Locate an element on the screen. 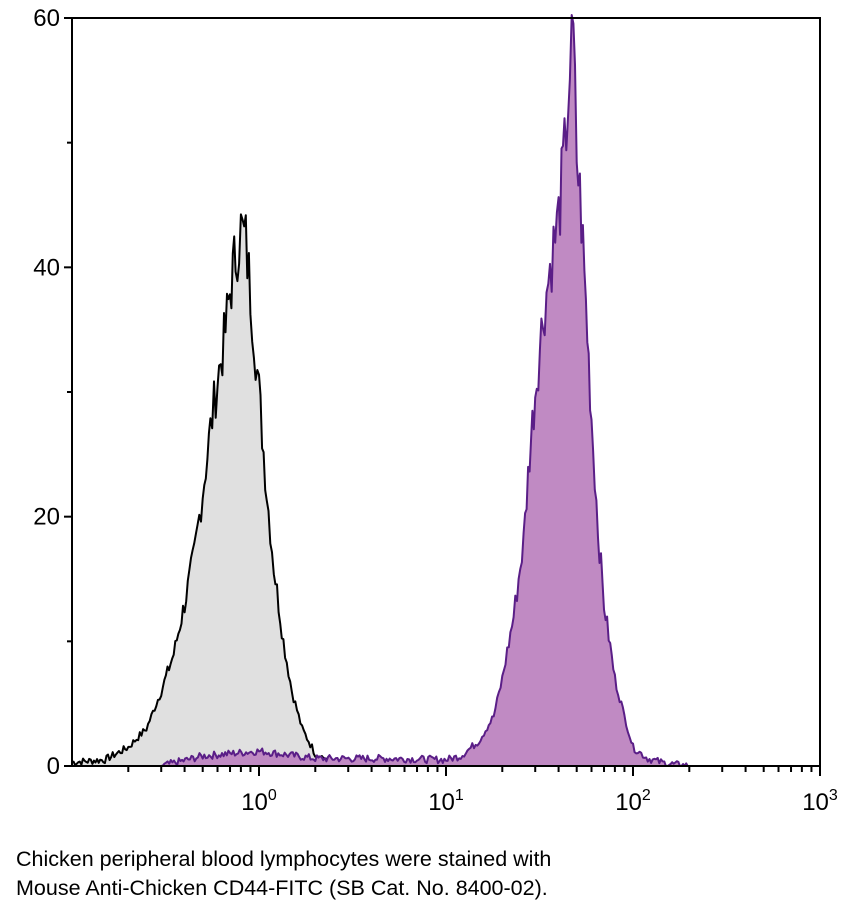  y-tick-label: 20 is located at coordinates (46, 517).